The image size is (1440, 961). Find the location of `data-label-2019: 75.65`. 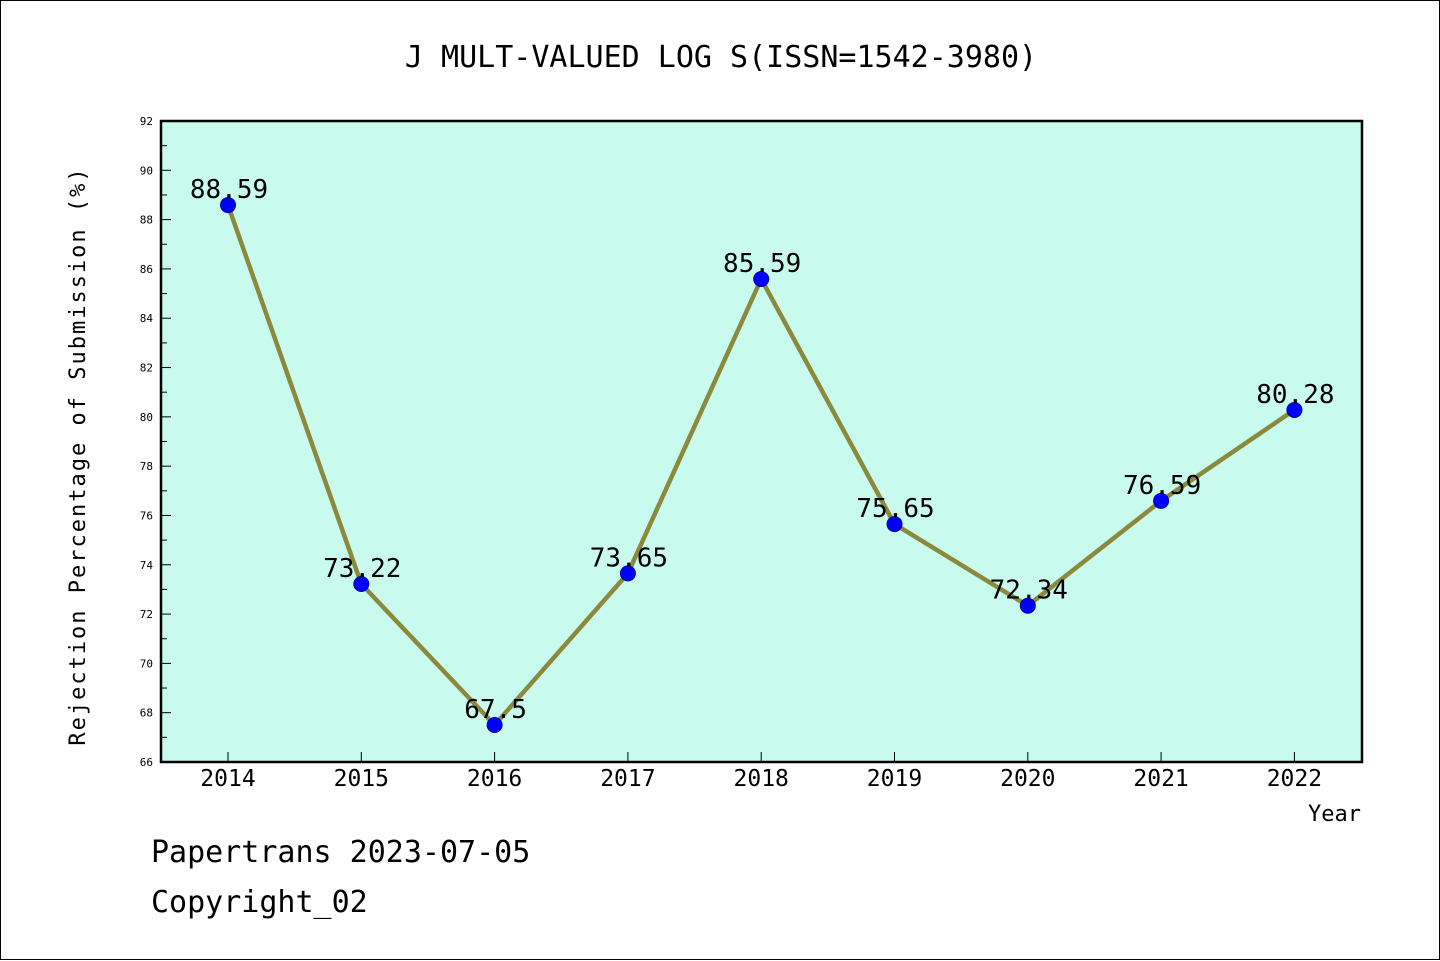

data-label-2019: 75.65 is located at coordinates (895, 509).